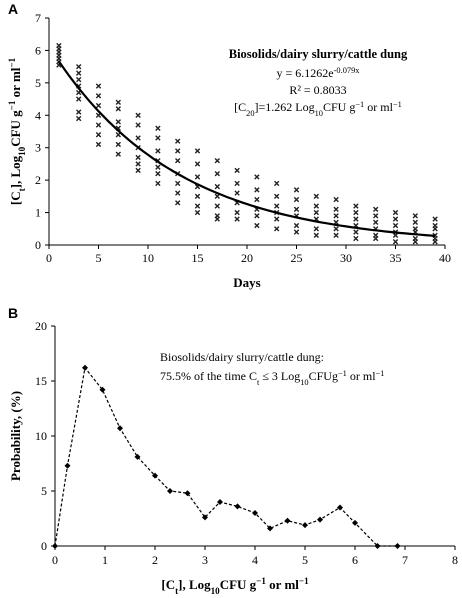 The image size is (462, 598). What do you see at coordinates (246, 282) in the screenshot?
I see `panel-a-x-axis-title: Days` at bounding box center [246, 282].